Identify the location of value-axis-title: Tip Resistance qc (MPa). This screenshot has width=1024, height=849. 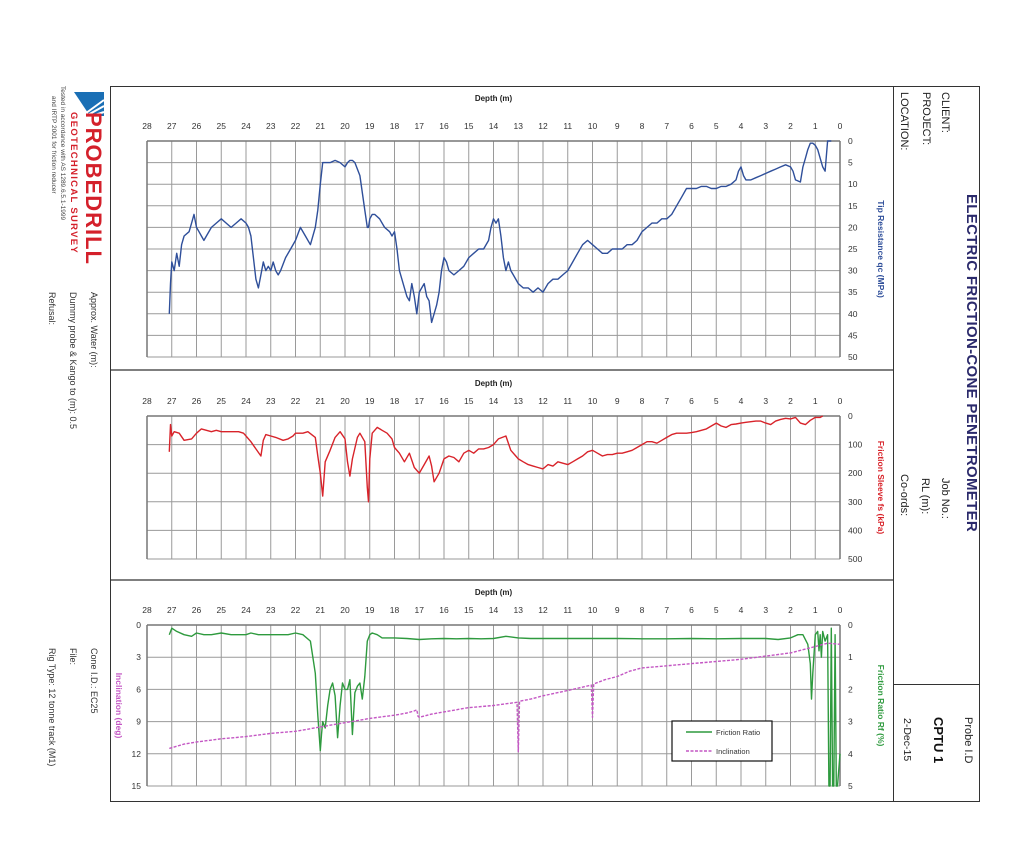
(881, 249).